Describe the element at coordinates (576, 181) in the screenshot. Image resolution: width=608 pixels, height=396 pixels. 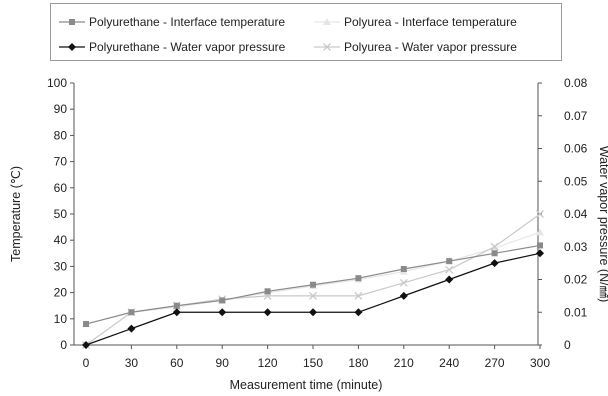
I see `y-right-tick-label: 0.05` at that location.